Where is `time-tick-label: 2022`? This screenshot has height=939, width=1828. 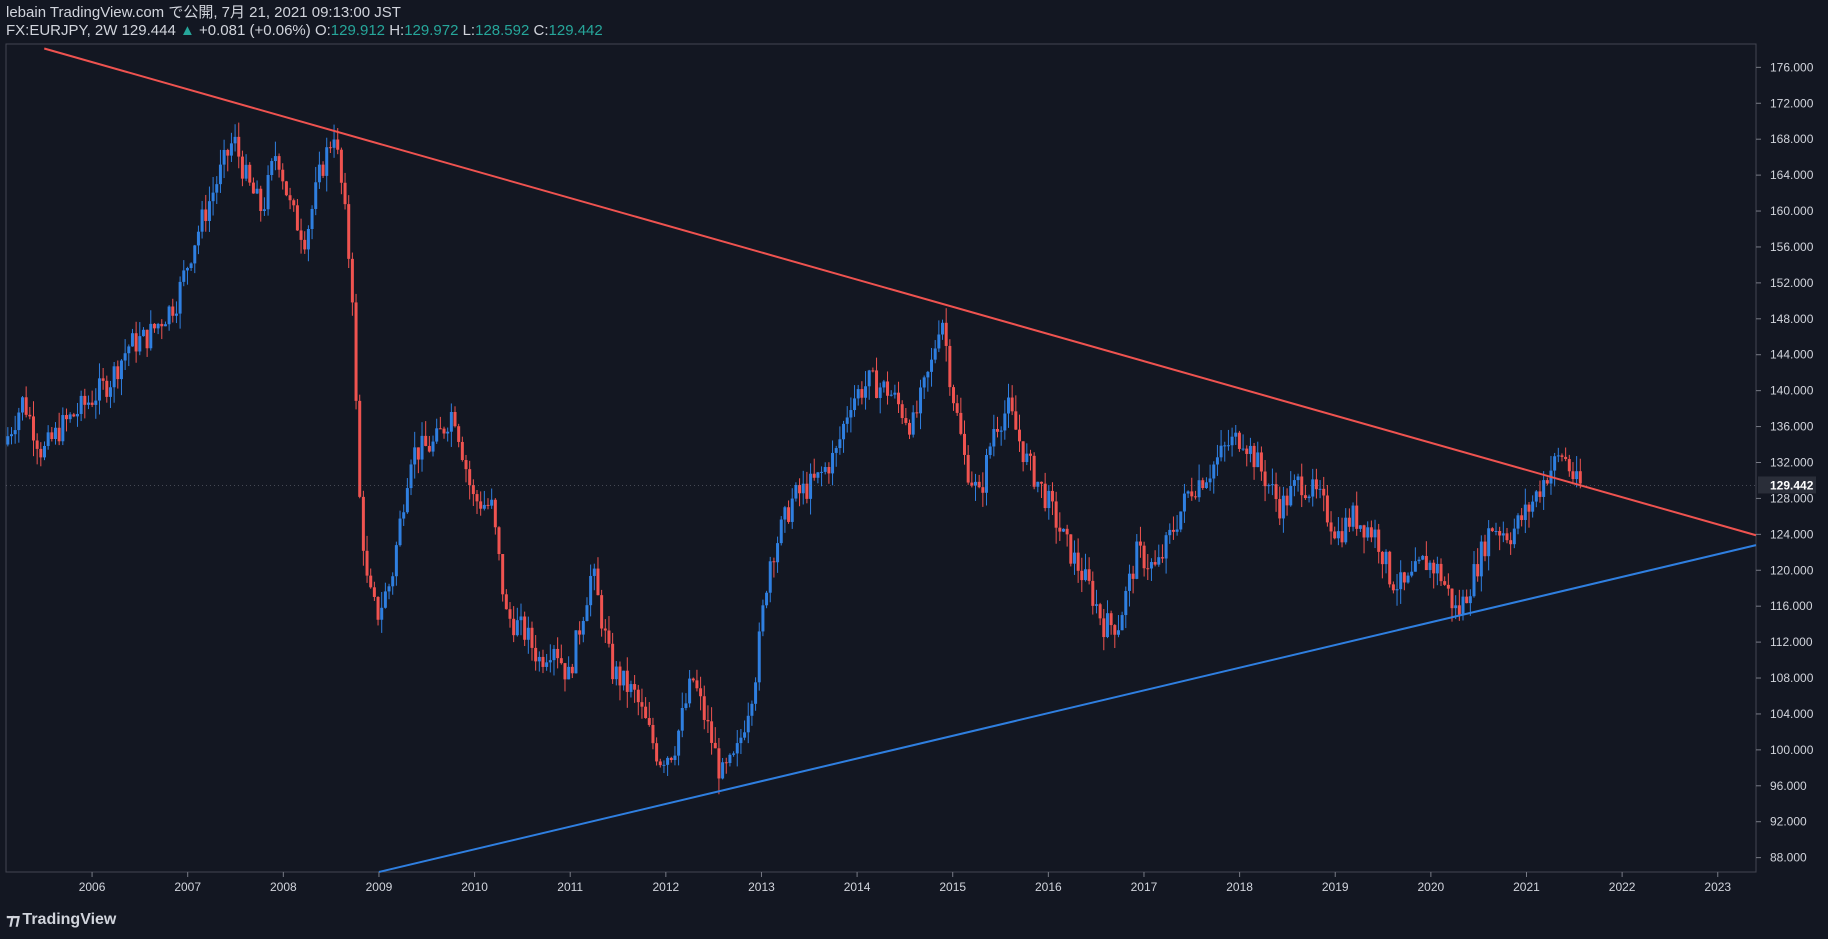 time-tick-label: 2022 is located at coordinates (1622, 887).